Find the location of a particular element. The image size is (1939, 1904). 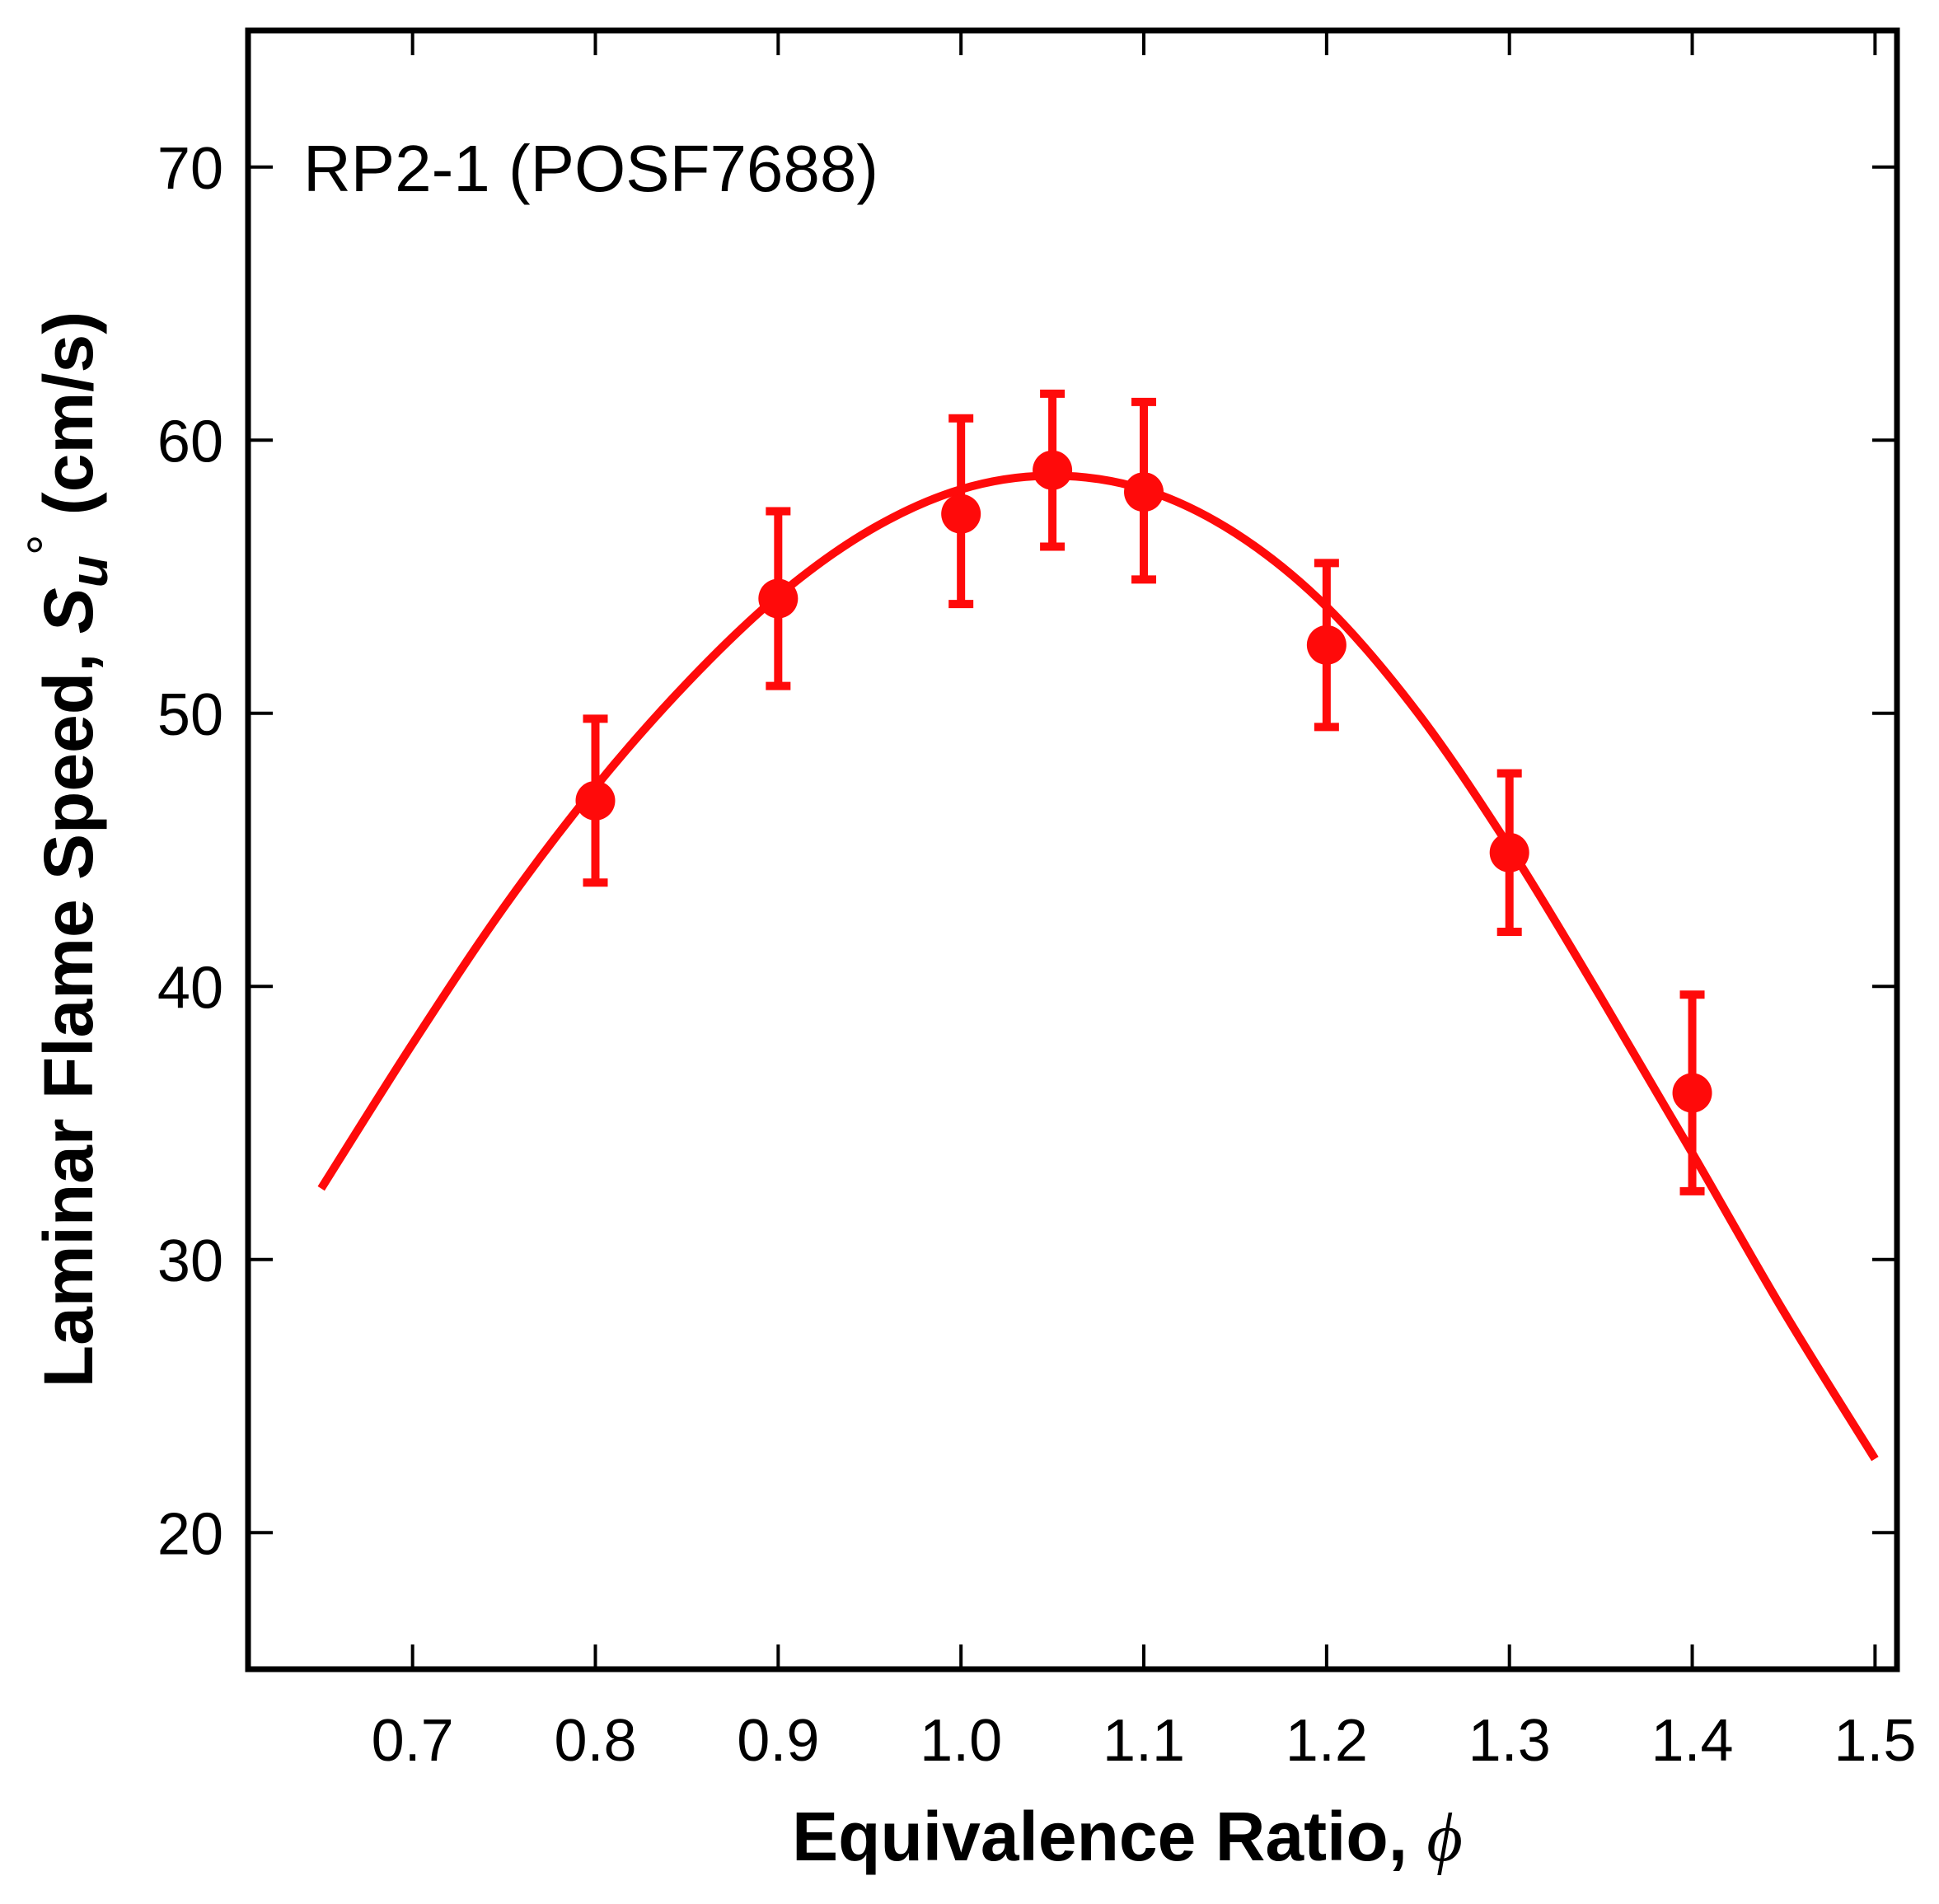

series-annotation: RP2-1 (POSF7688) is located at coordinates (590, 168).